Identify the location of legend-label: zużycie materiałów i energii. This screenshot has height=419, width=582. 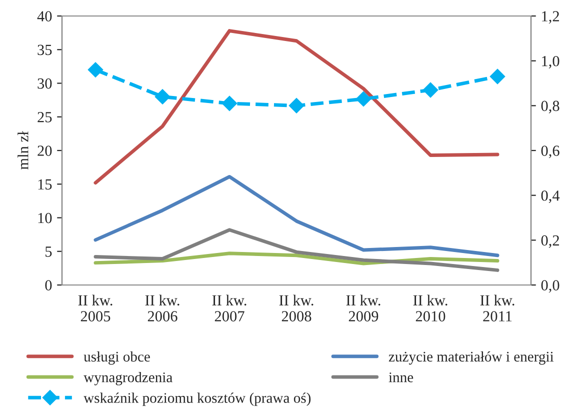
(471, 358).